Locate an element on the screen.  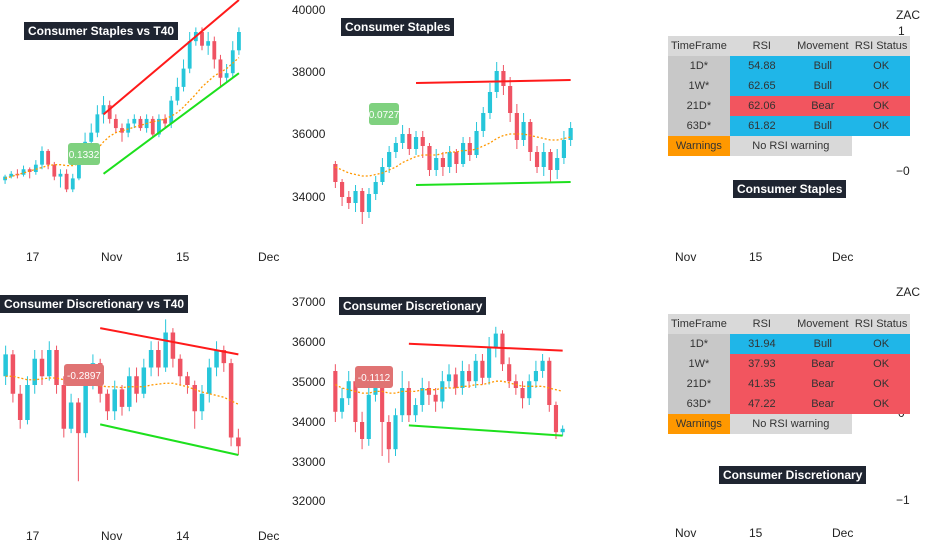
x-tick-15: 15 is located at coordinates (183, 257).